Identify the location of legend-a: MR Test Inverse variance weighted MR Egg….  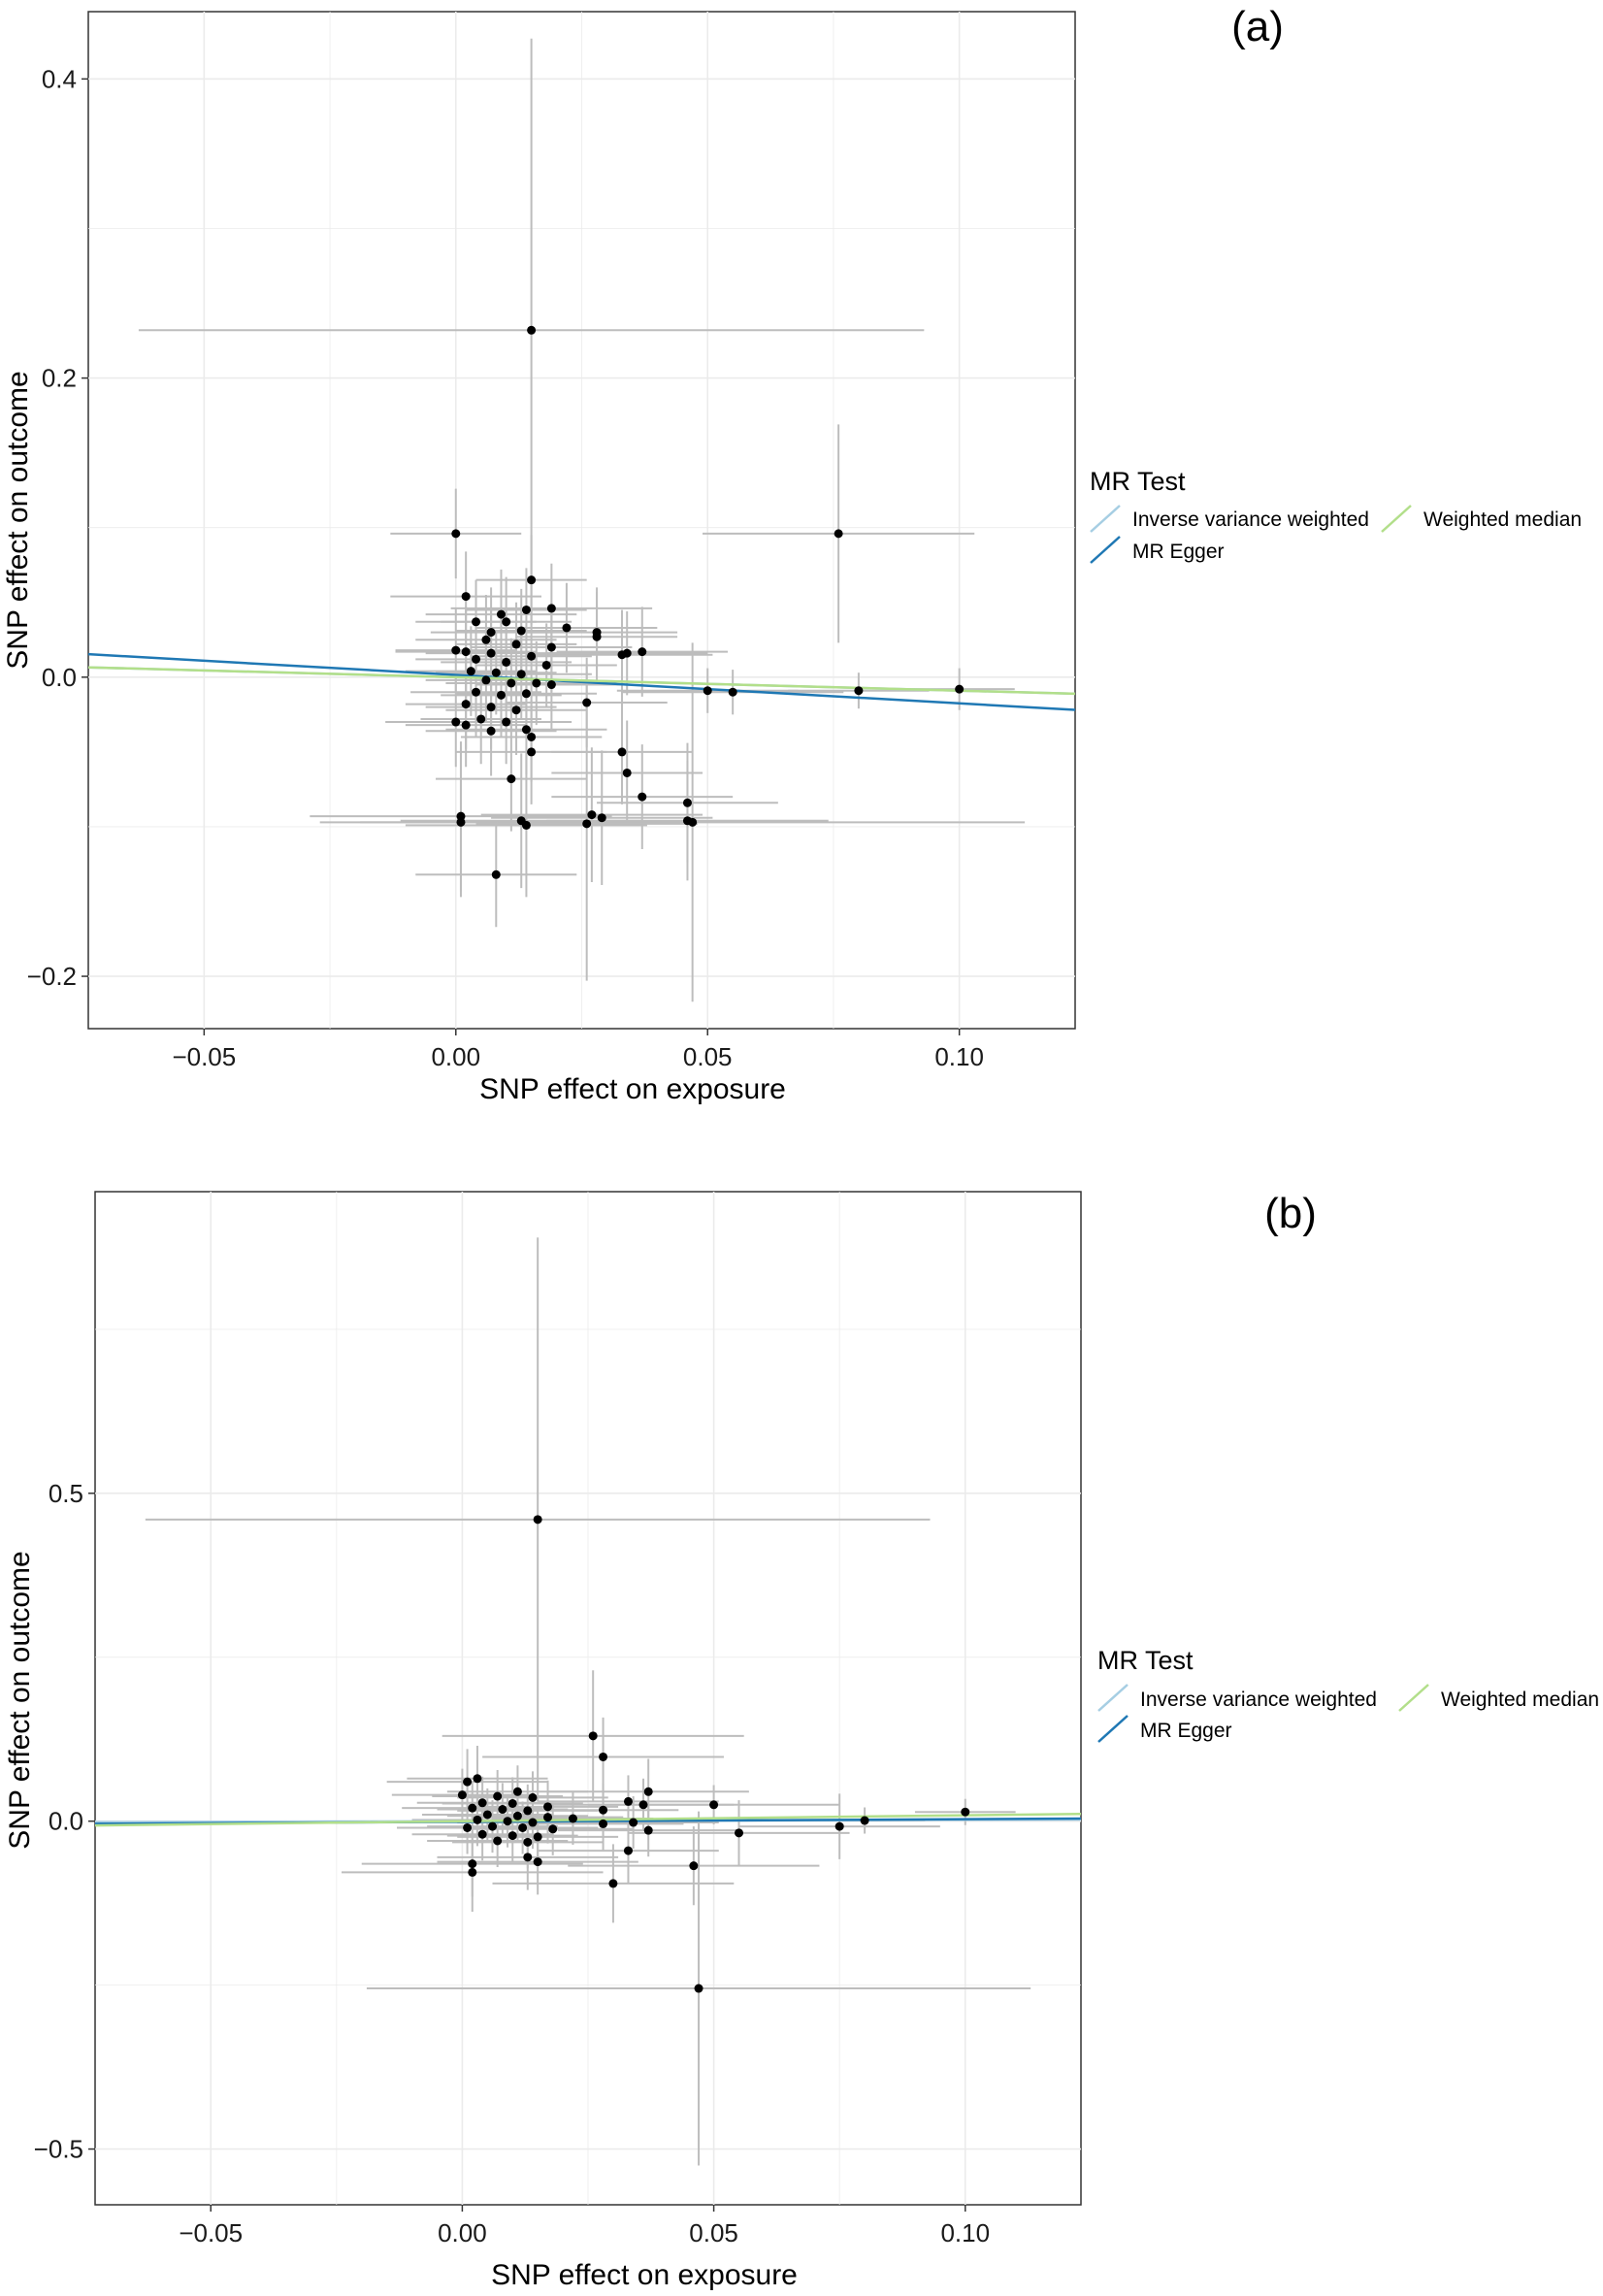
(1336, 515).